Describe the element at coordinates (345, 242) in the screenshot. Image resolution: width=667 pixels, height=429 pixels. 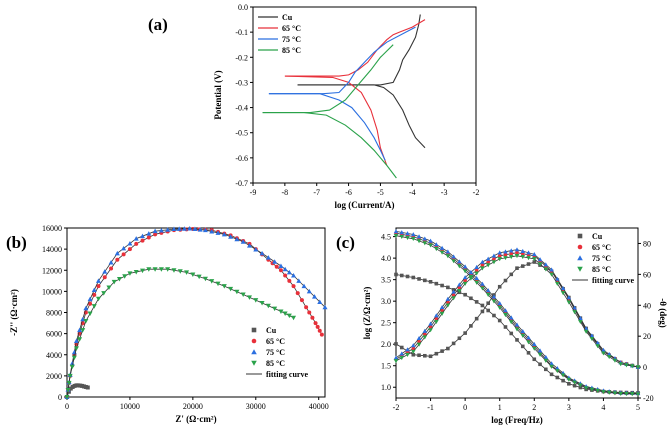
I see `panel-label-c: (c)` at that location.